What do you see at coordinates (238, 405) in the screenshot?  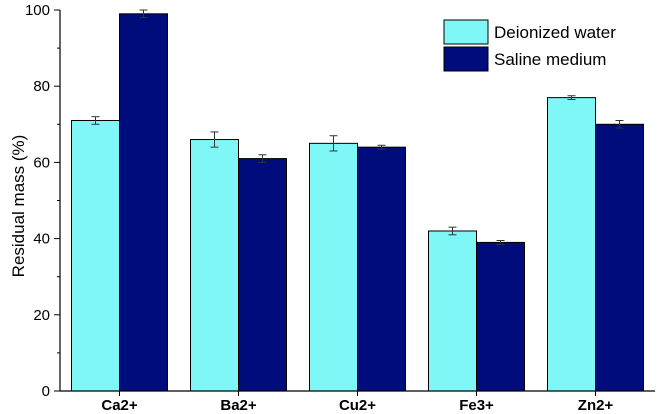 I see `x-tick-label-ba2: Ba2+` at bounding box center [238, 405].